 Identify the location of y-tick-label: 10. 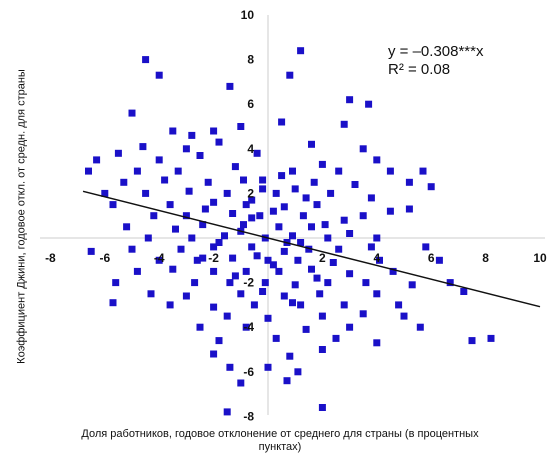
(248, 15).